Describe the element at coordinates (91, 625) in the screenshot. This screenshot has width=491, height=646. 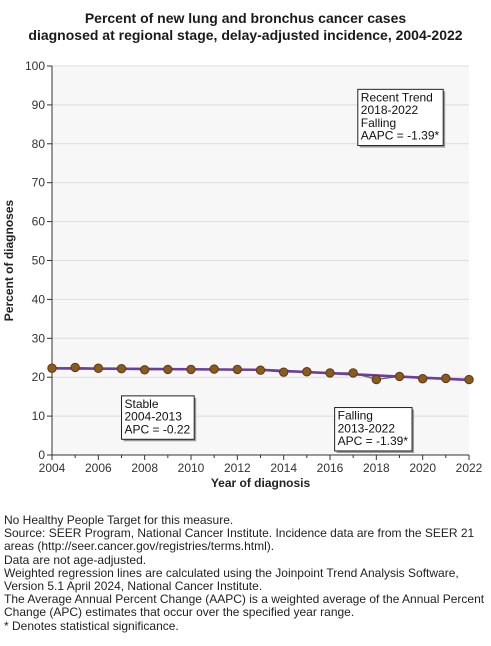
I see `footnote-line: * Denotes statistical significance.` at that location.